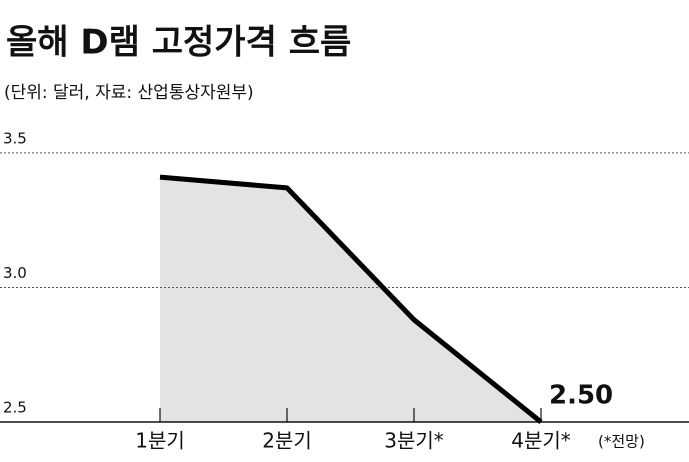 This screenshot has width=689, height=462. I want to click on x-tick-label: 2분기, so click(287, 441).